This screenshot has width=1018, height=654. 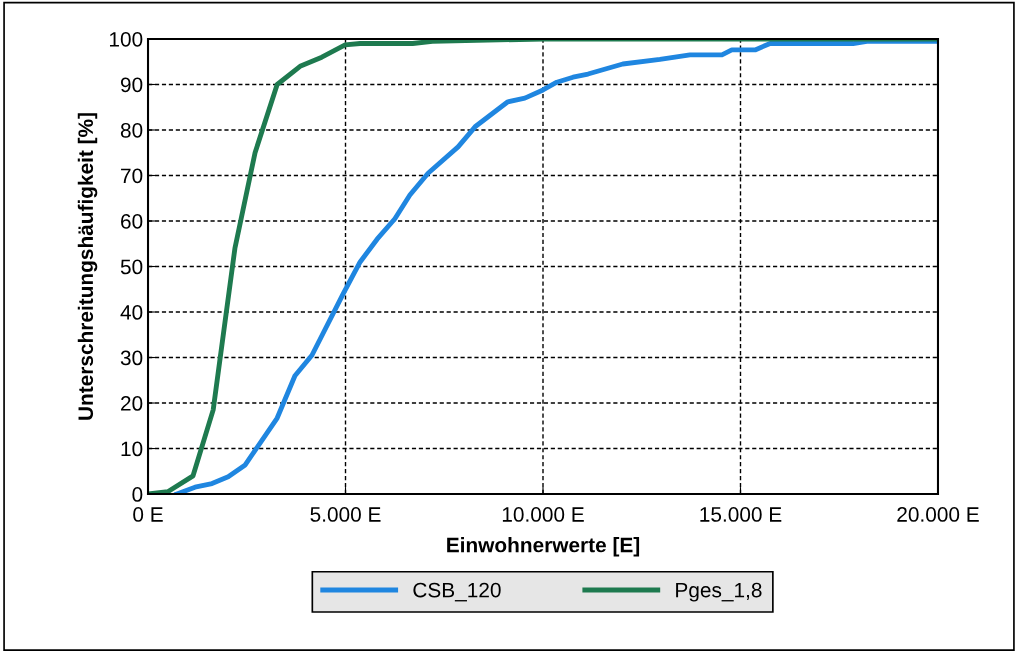 I want to click on legend-label: Pges_1,8, so click(x=719, y=592).